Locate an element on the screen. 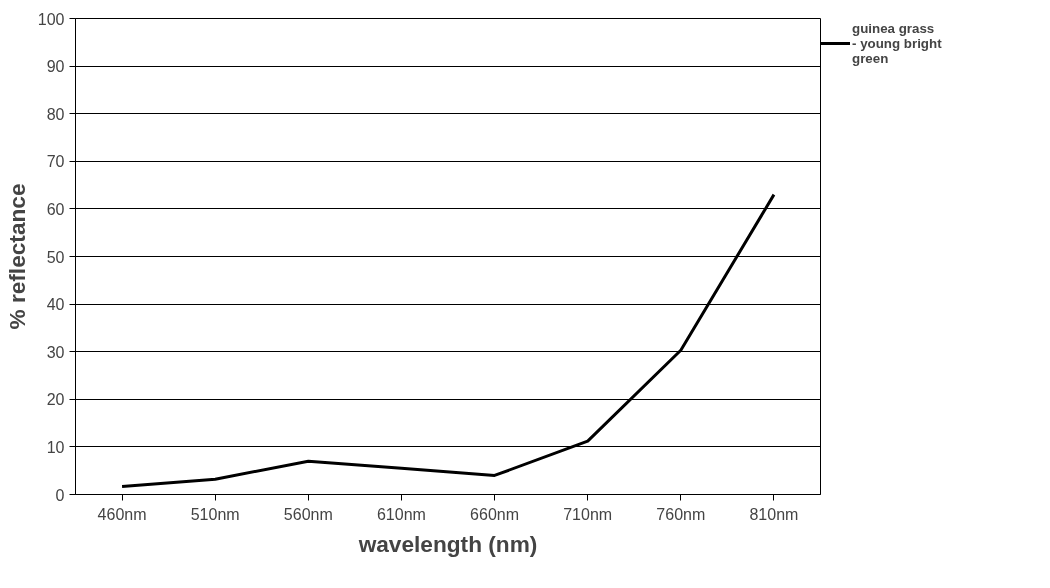 The image size is (1050, 588). x-tick-label: 660nm is located at coordinates (495, 514).